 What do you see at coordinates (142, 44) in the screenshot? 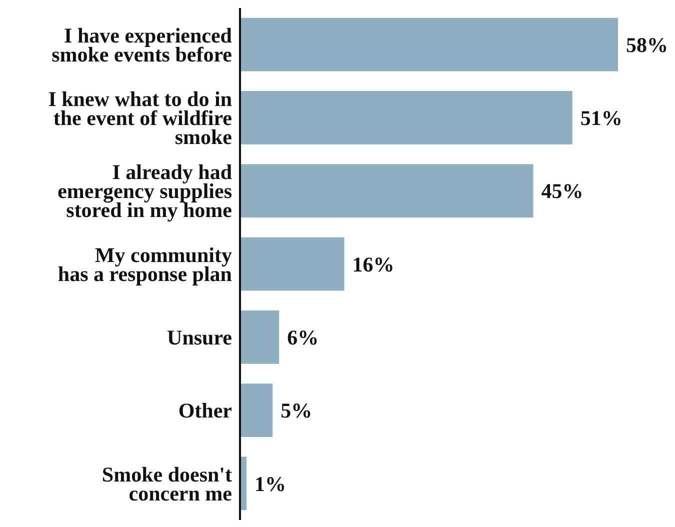
I see `y-tick-label: I have experienced smoke events before` at bounding box center [142, 44].